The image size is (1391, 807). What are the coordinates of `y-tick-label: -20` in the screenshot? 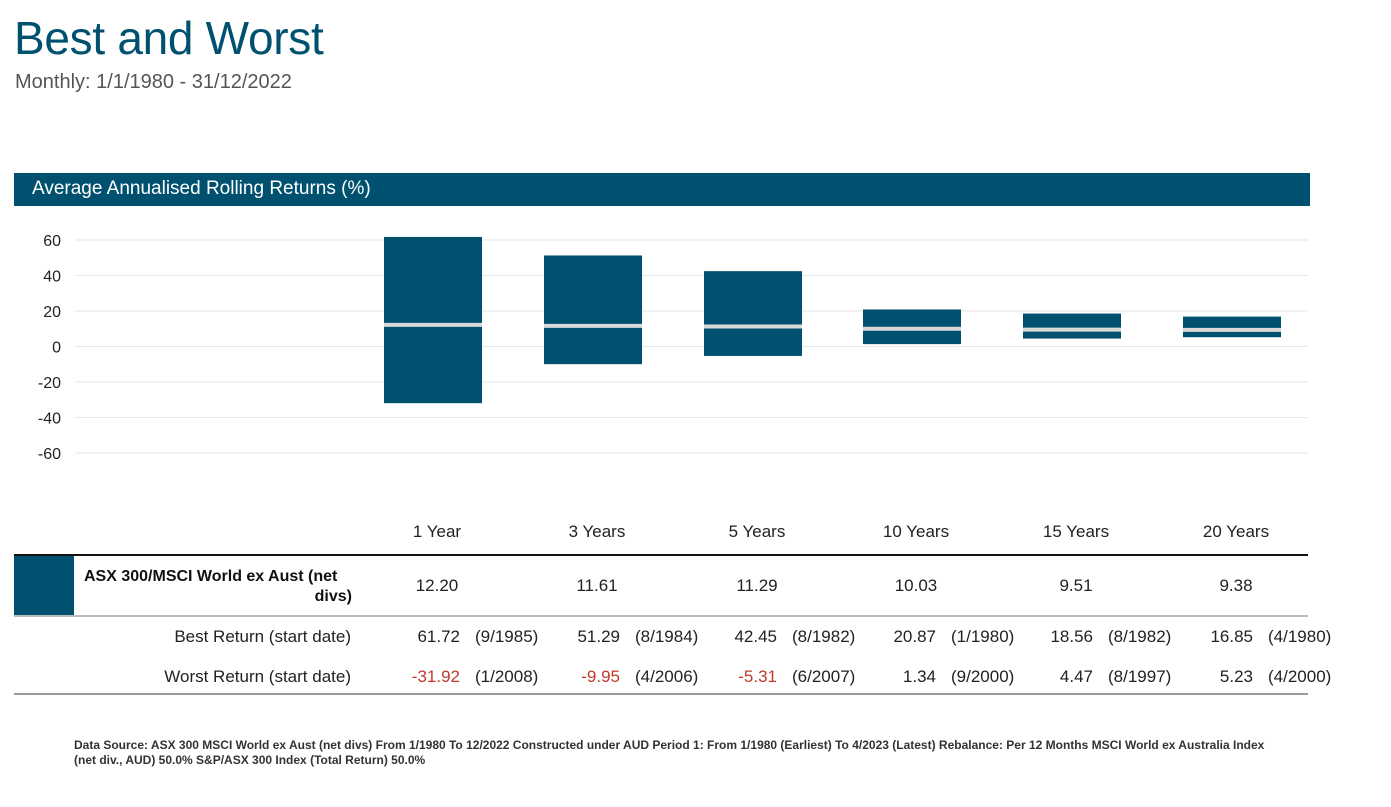 It's located at (49, 383).